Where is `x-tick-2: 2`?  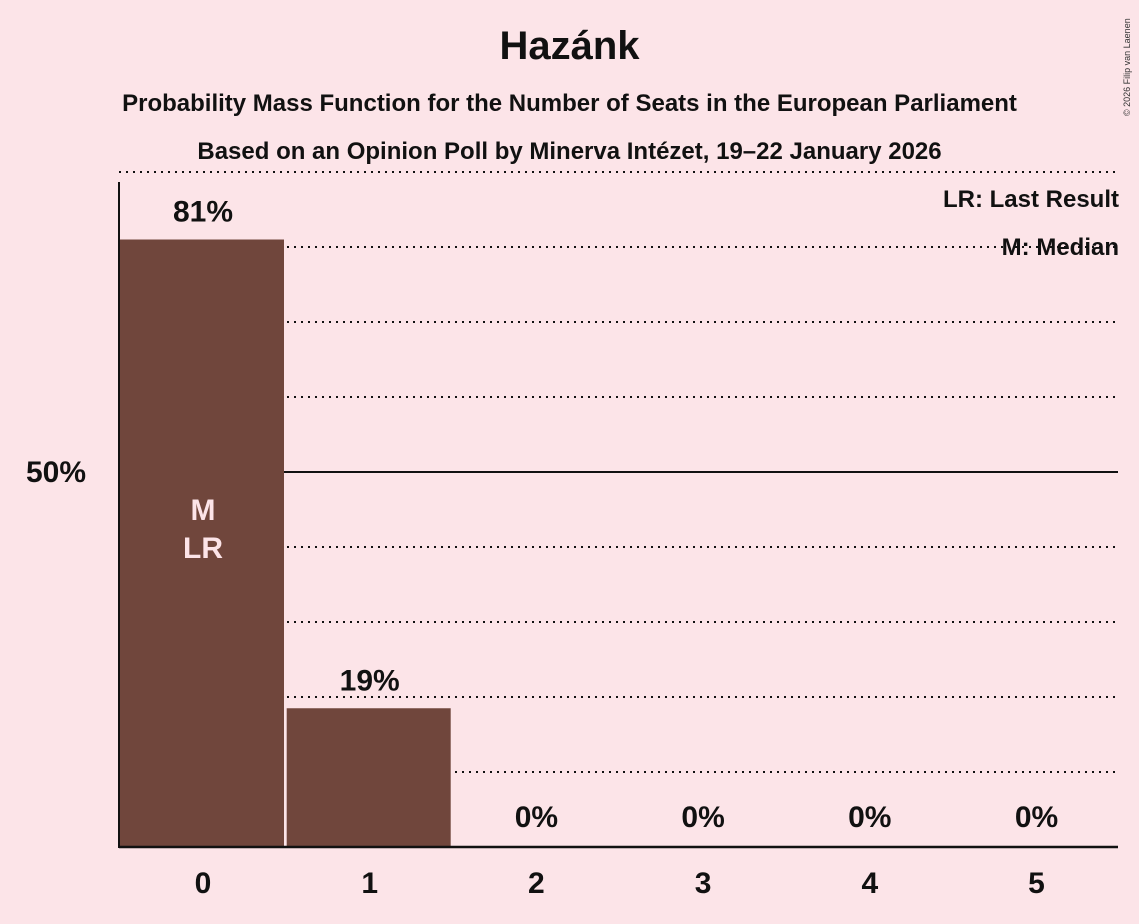
x-tick-2: 2 is located at coordinates (536, 883).